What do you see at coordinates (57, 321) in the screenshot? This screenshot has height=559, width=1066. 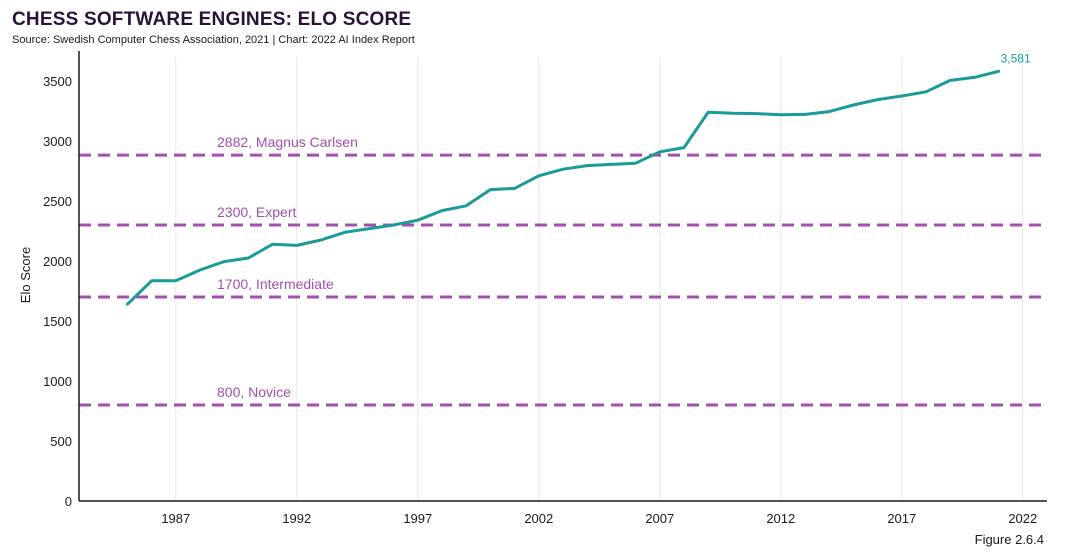 I see `y-tick-label: 1500` at bounding box center [57, 321].